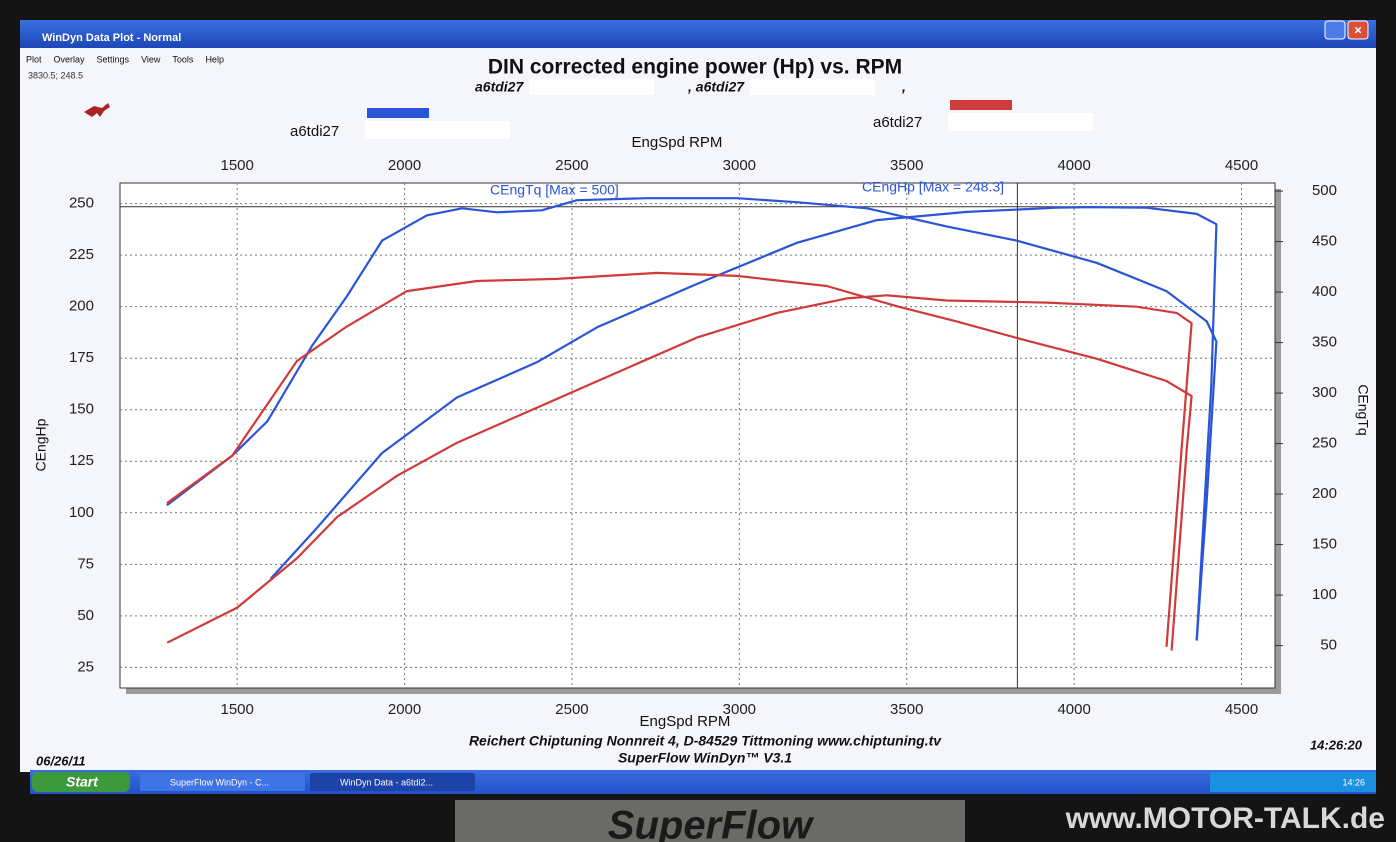  Describe the element at coordinates (1324, 241) in the screenshot. I see `y2-tick-label: 450` at that location.